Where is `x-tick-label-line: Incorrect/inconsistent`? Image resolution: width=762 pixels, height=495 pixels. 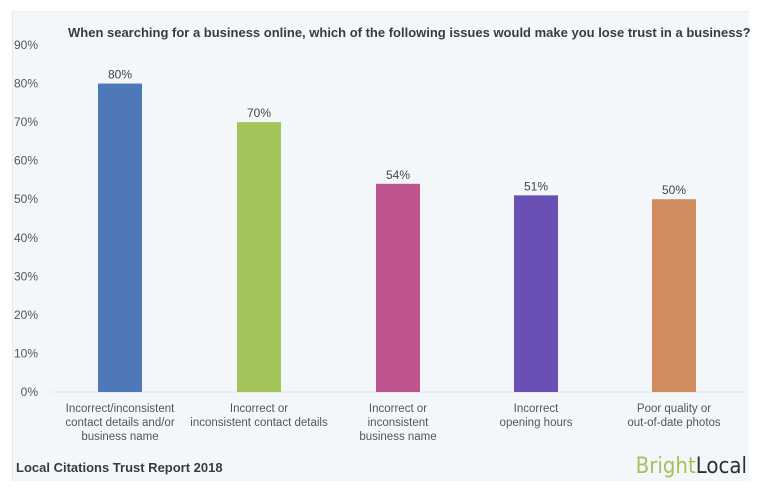
x-tick-label-line: Incorrect/inconsistent is located at coordinates (120, 409).